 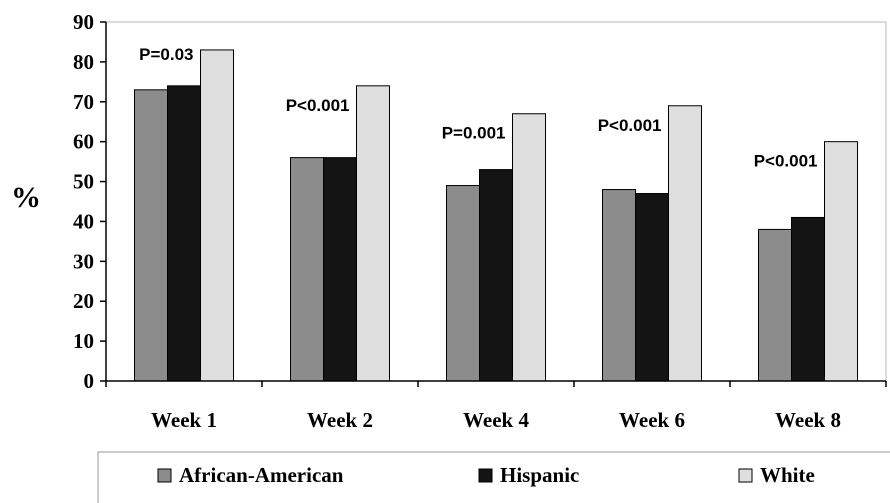 I want to click on y-tick-label: 70, so click(x=83, y=102).